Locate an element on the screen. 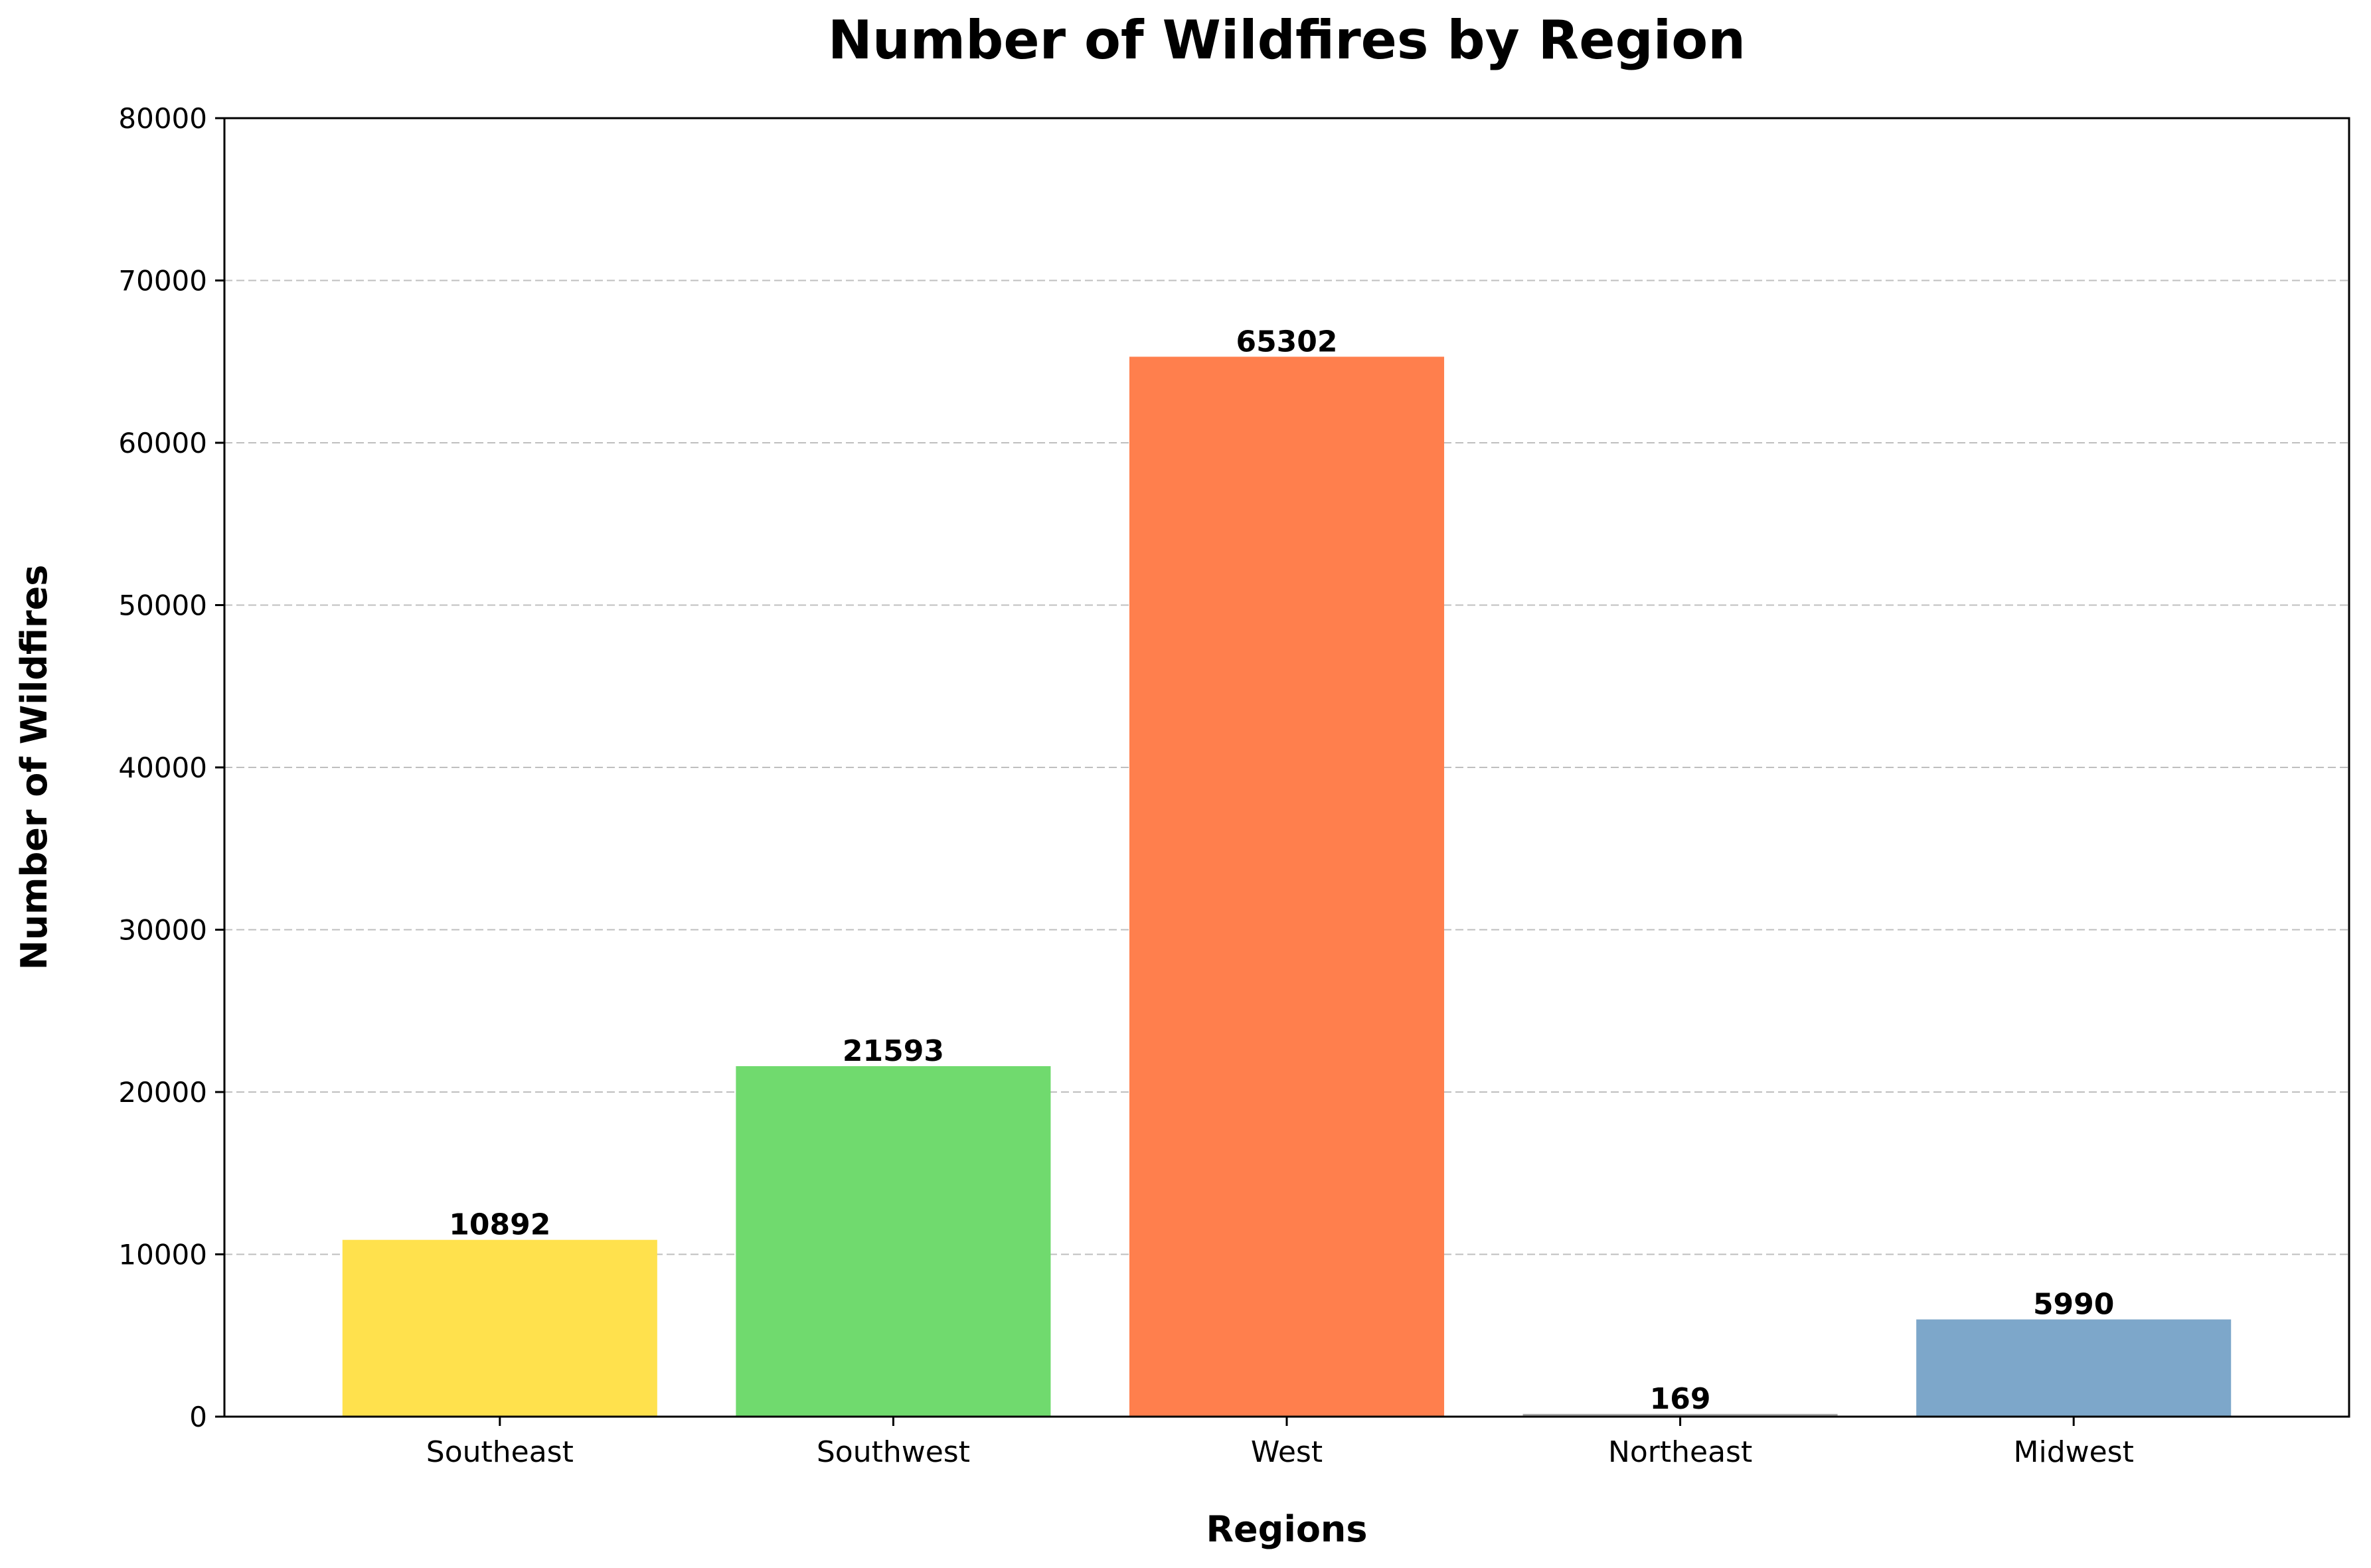 The image size is (2371, 1568). y-tick-label: 70000 is located at coordinates (162, 281).